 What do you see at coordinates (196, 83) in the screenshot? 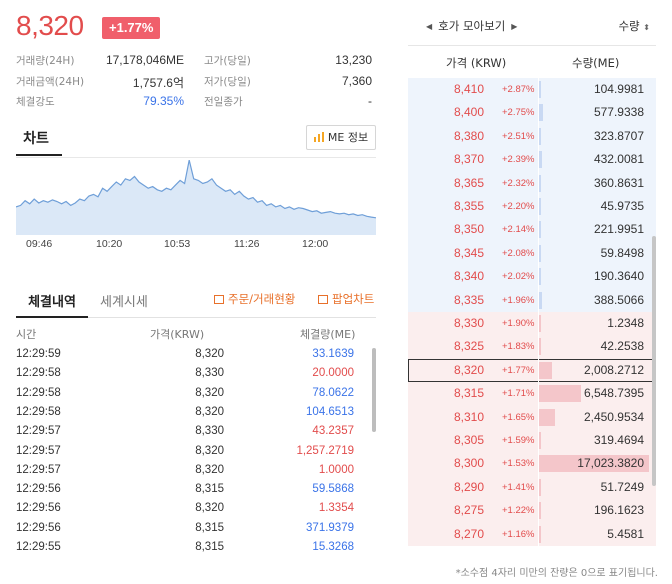
I see `stat-row: 거래금액(24H) 1,757.6억 저가(당일) 7,360` at bounding box center [196, 83].